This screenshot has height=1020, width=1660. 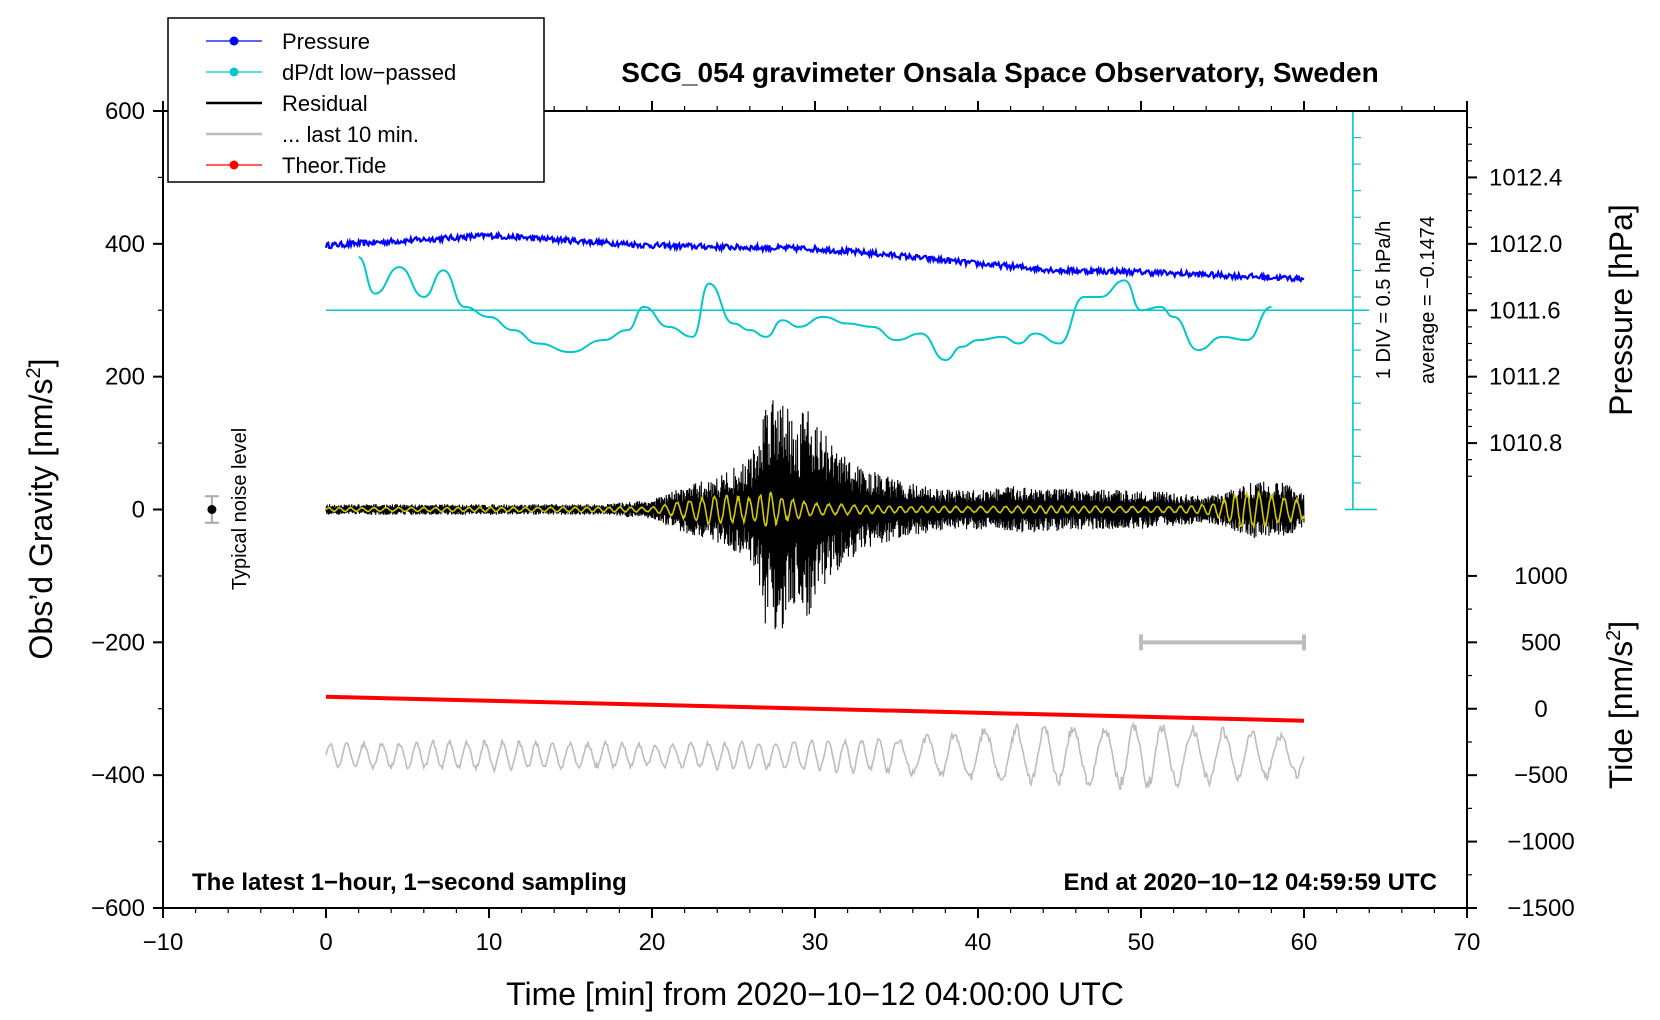 What do you see at coordinates (1540, 709) in the screenshot?
I see `tide-tick-label: 0` at bounding box center [1540, 709].